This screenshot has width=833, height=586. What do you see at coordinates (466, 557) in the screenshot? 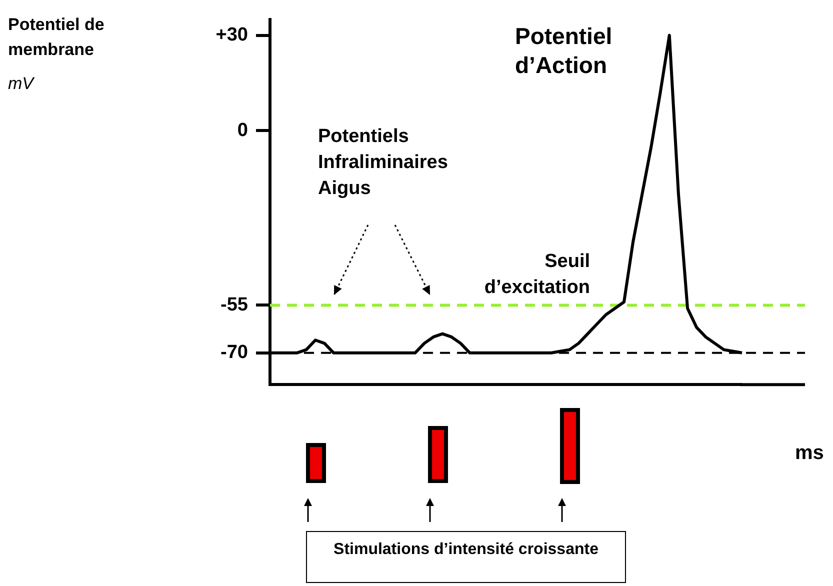
I see `text: Stimulations d’intensité croissante` at bounding box center [466, 557].